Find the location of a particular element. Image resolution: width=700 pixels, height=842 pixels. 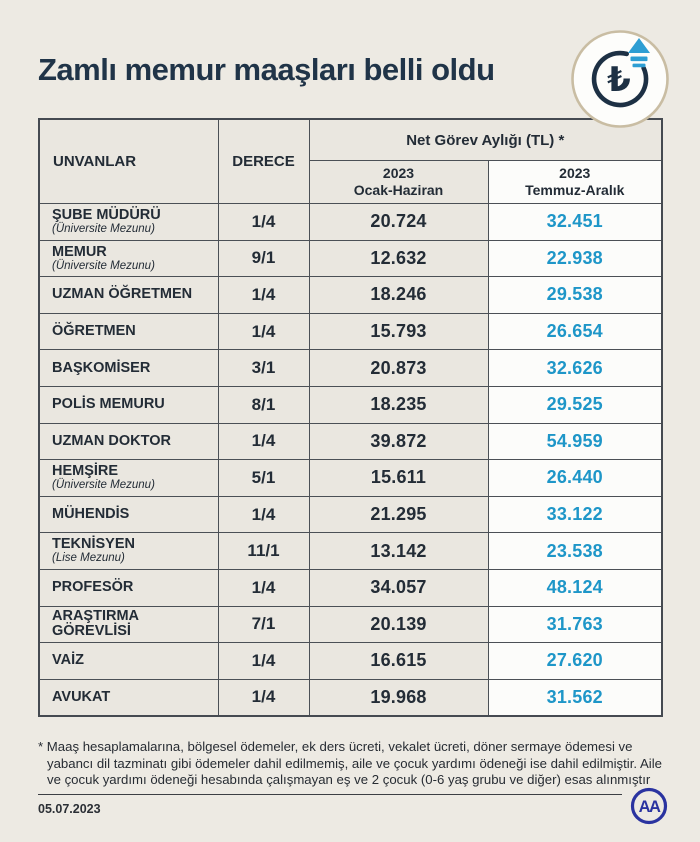

cell-unvan: ÖĞRETMEN is located at coordinates (128, 331).